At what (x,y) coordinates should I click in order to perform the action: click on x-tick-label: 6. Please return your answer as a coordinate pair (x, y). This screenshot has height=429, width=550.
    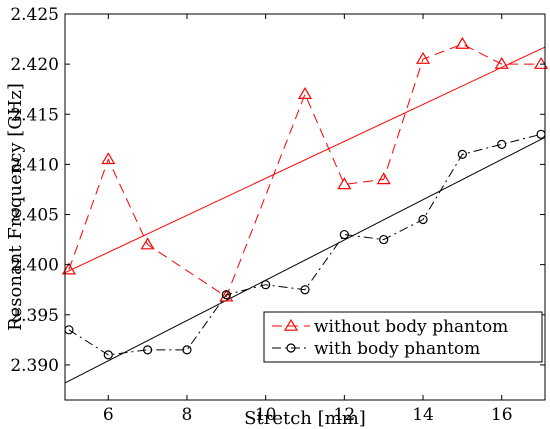
    Looking at the image, I should click on (108, 415).